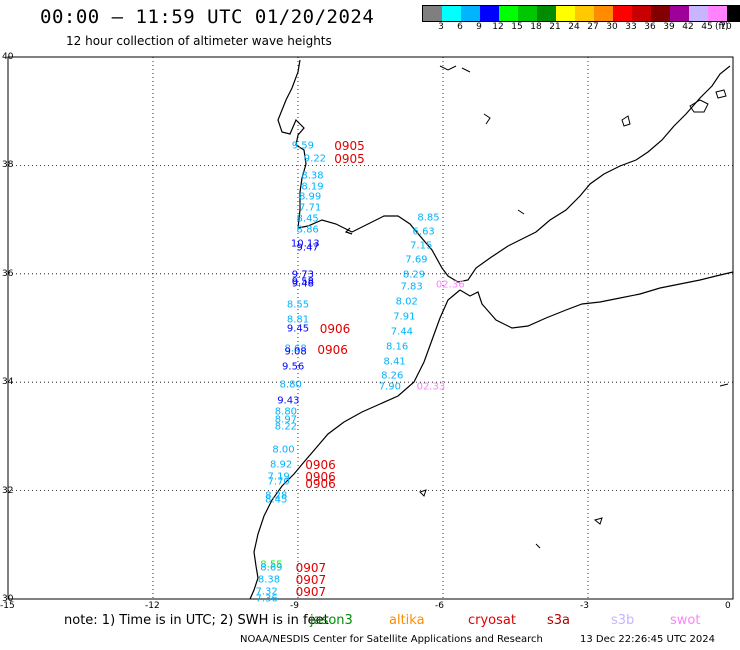  I want to click on footer-timestamp: 13 Dec 22:26:45 UTC 2024, so click(647, 639).